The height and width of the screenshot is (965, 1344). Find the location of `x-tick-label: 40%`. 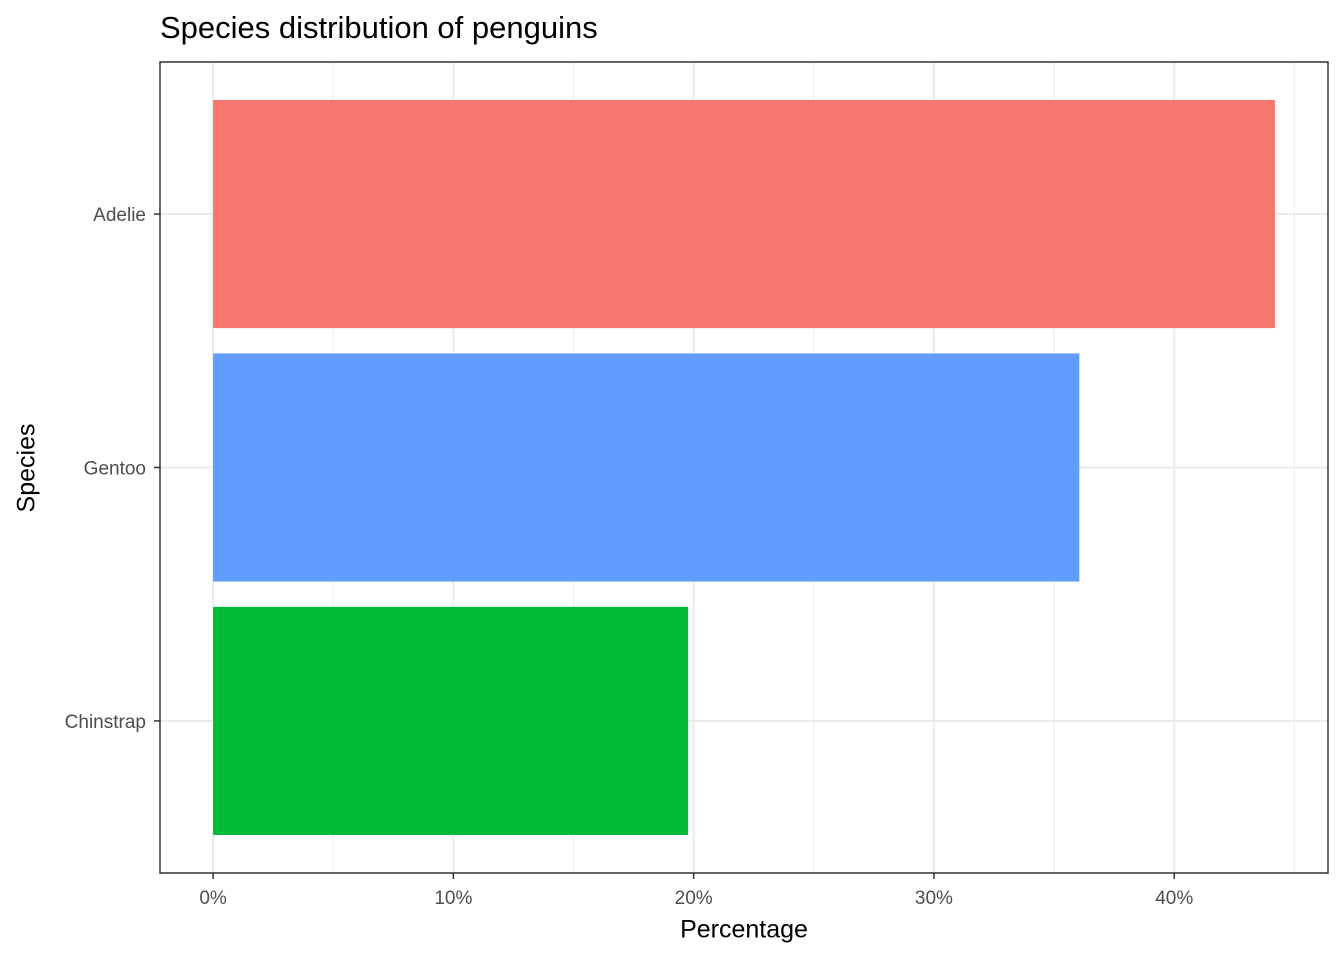

x-tick-label: 40% is located at coordinates (1174, 898).